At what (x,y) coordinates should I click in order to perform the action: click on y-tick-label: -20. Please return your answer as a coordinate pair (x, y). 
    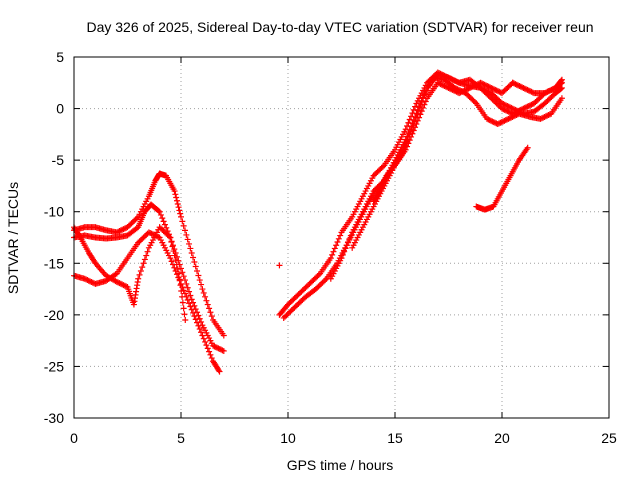
    Looking at the image, I should click on (54, 315).